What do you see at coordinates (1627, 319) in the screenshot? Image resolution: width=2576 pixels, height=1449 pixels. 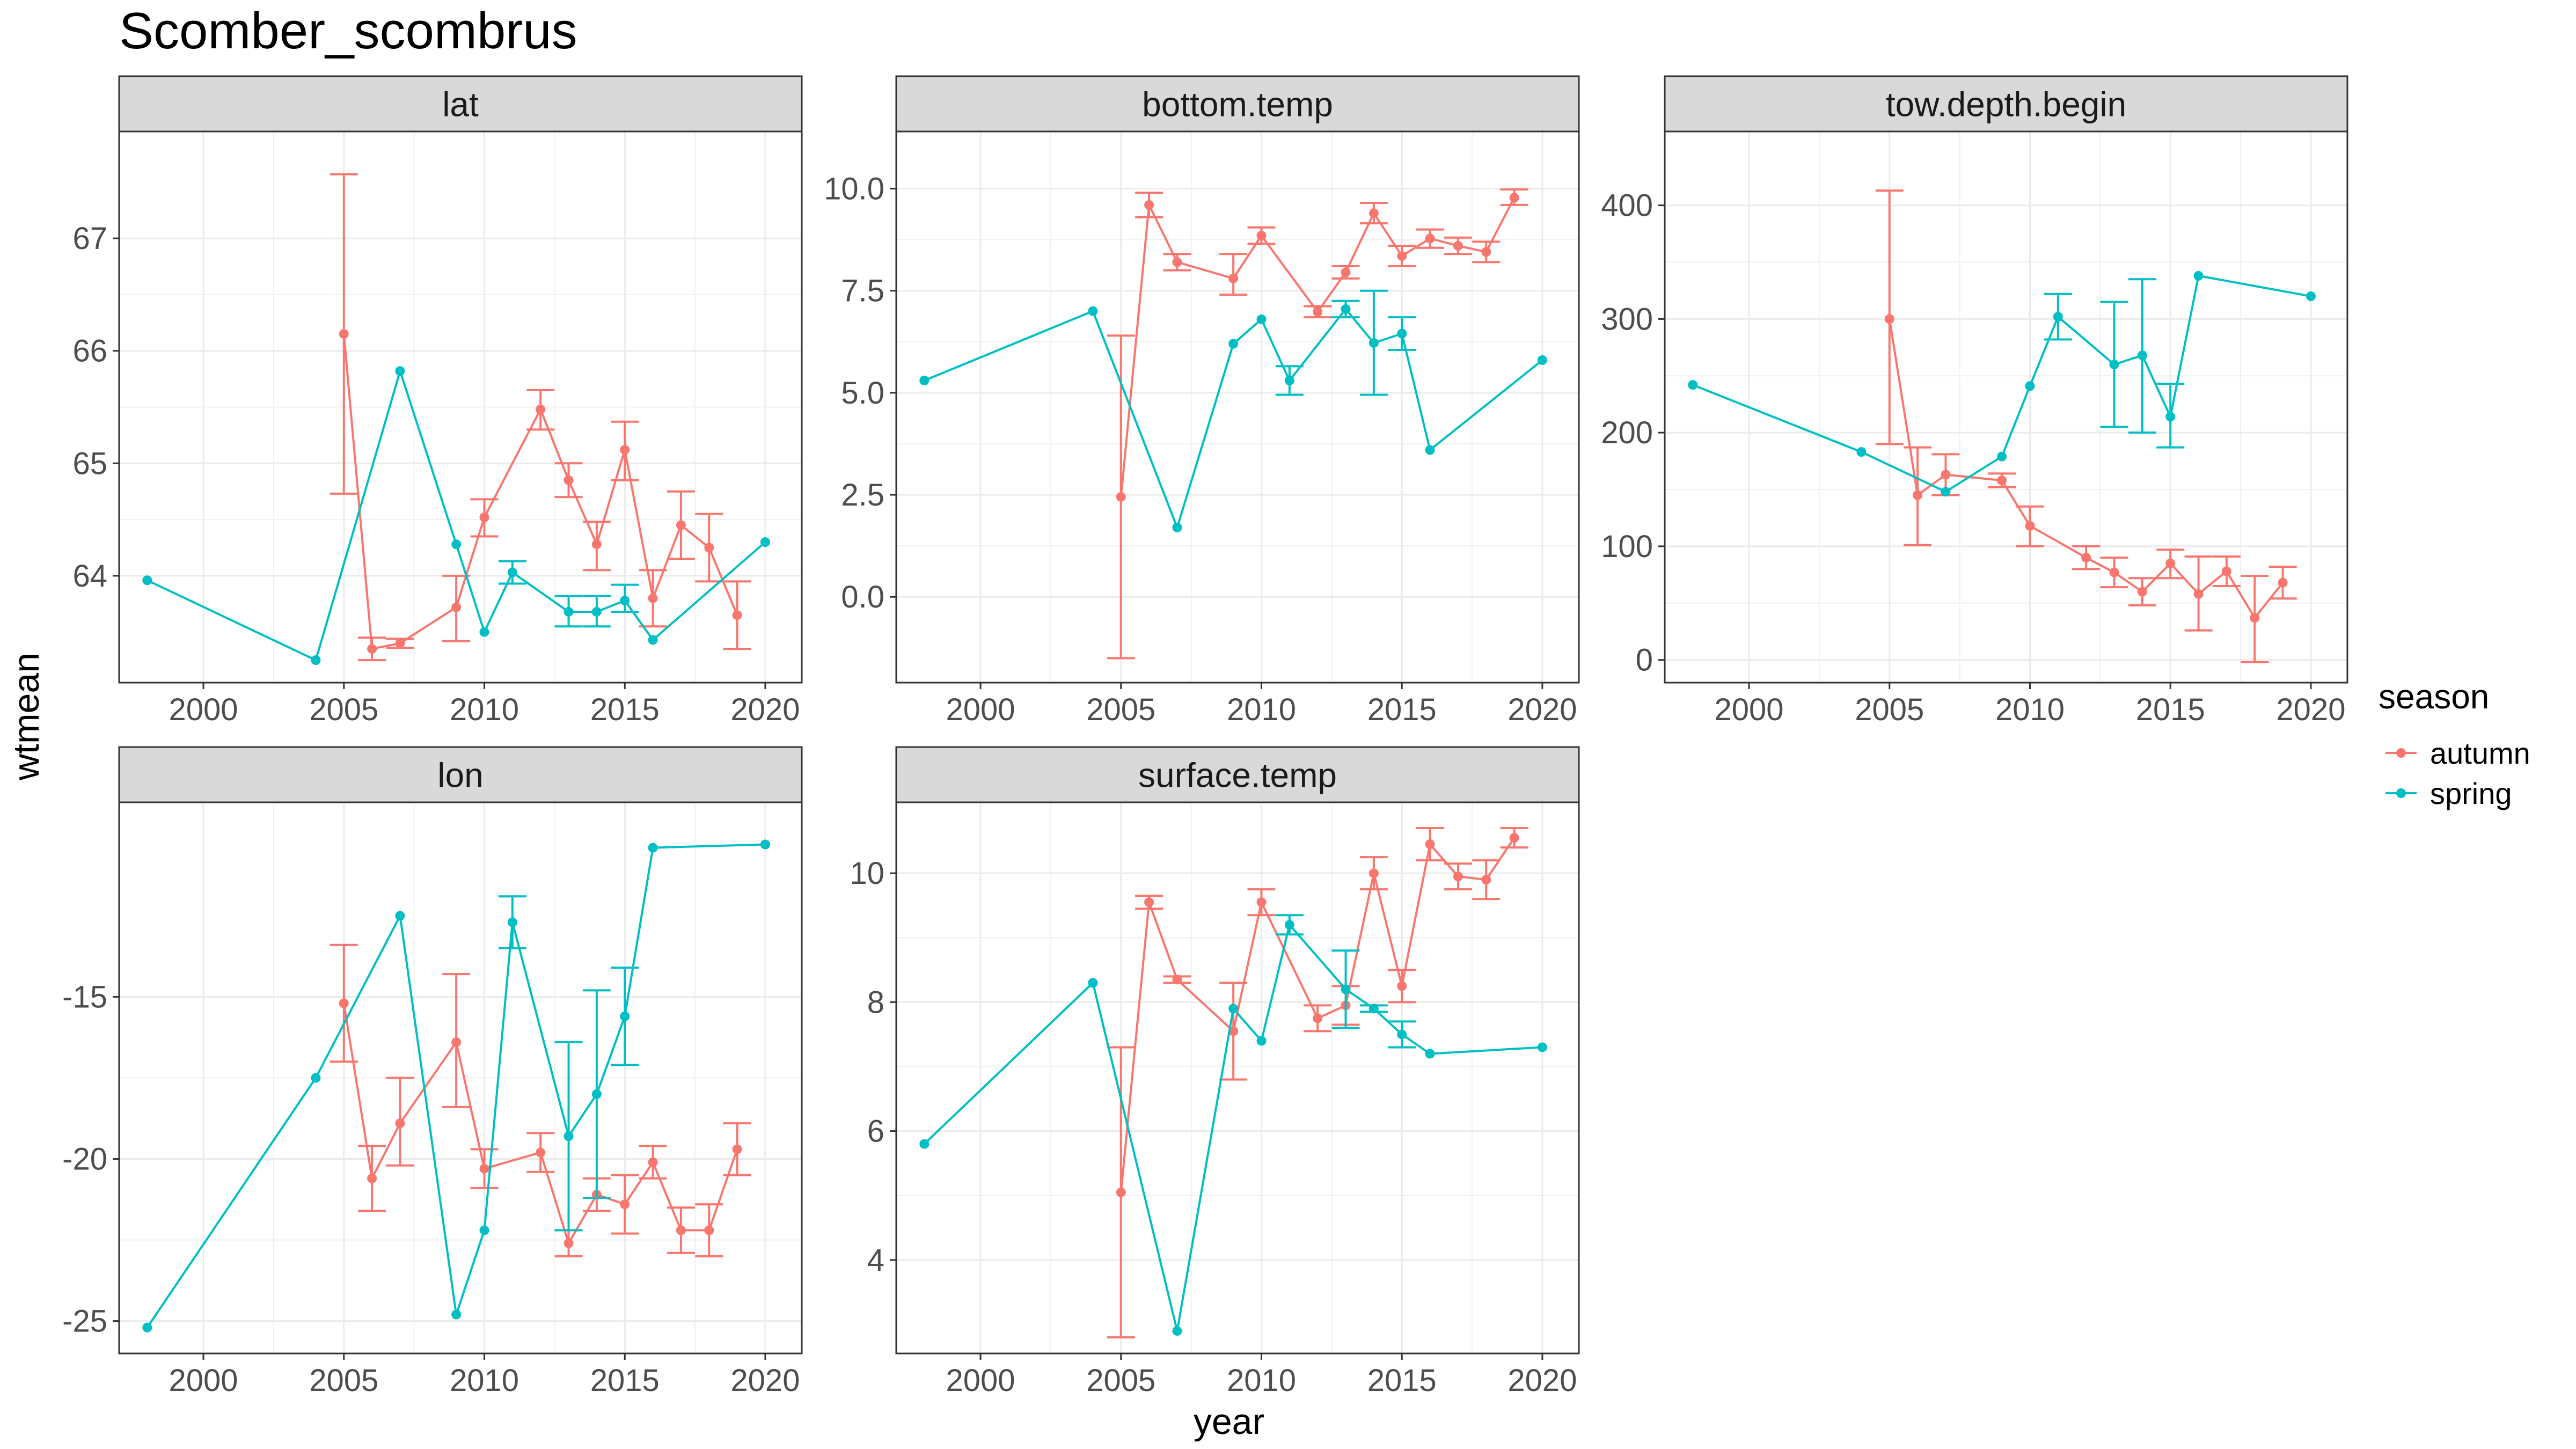 I see `y-tick-label-tow-depth-begin: 300` at bounding box center [1627, 319].